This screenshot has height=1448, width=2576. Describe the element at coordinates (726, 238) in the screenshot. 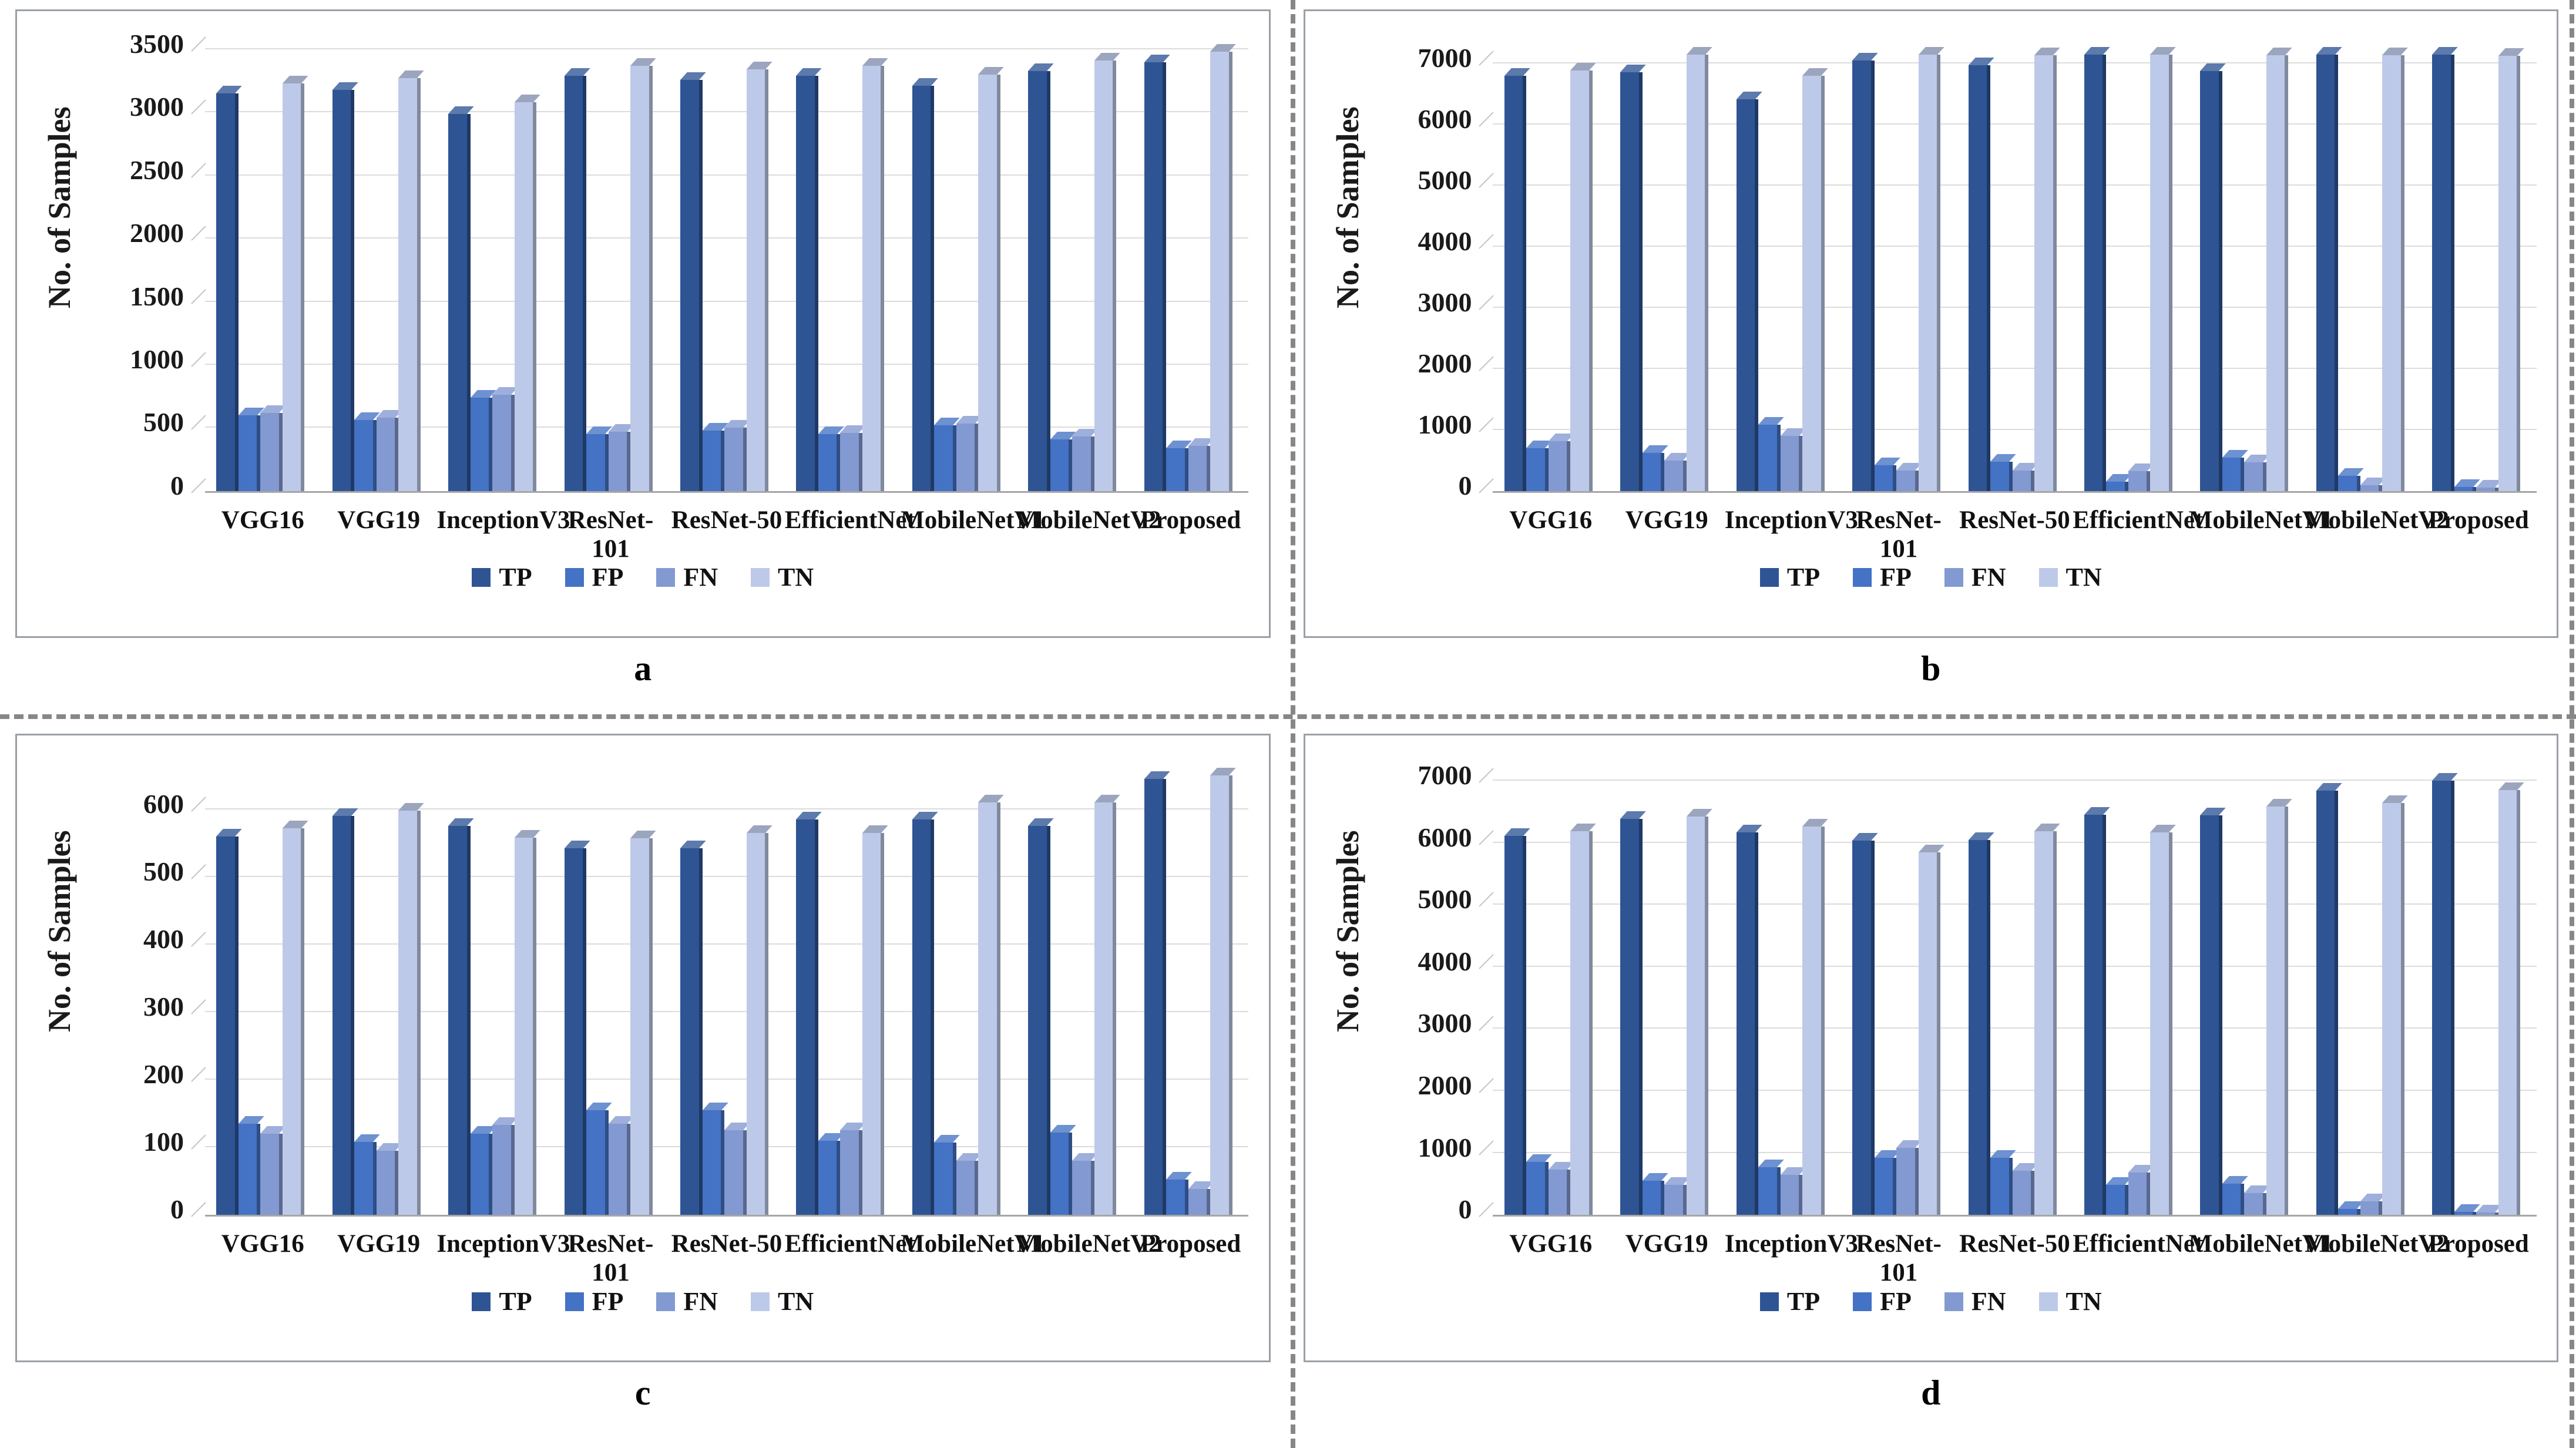

I see `gridline-2000` at that location.